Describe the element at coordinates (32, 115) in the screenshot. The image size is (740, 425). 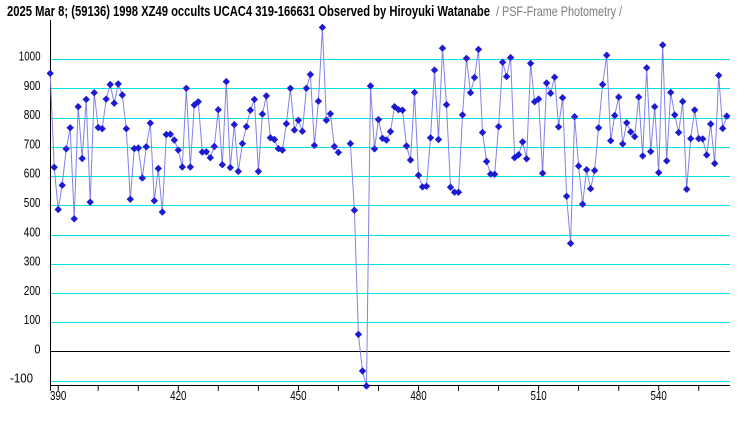
I see `svg-text: 800` at that location.